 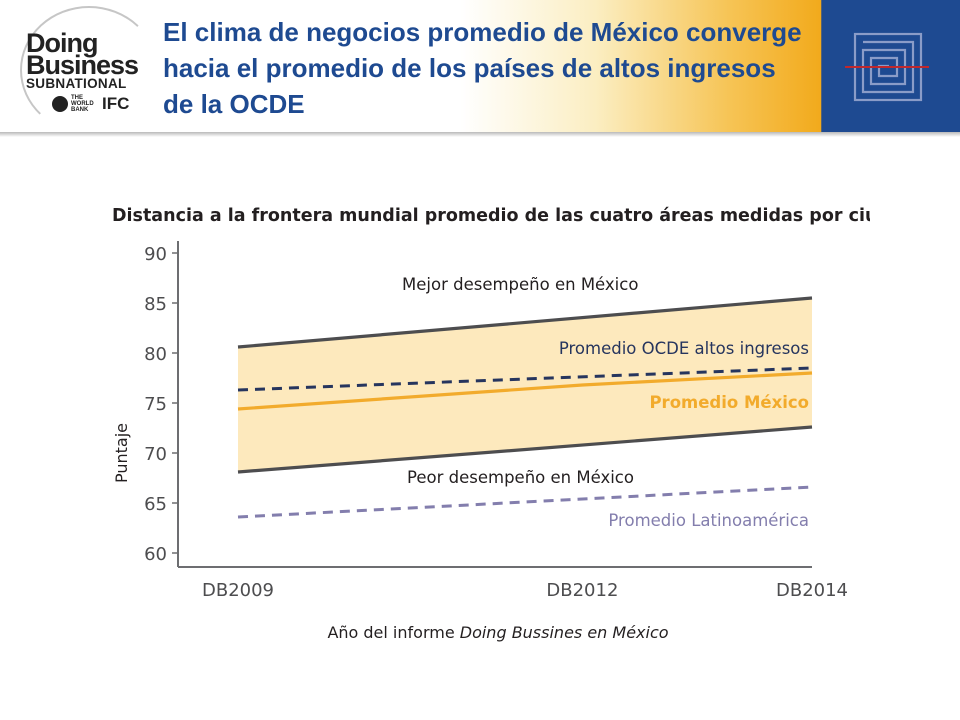 What do you see at coordinates (155, 254) in the screenshot?
I see `y-tick-label: 90` at bounding box center [155, 254].